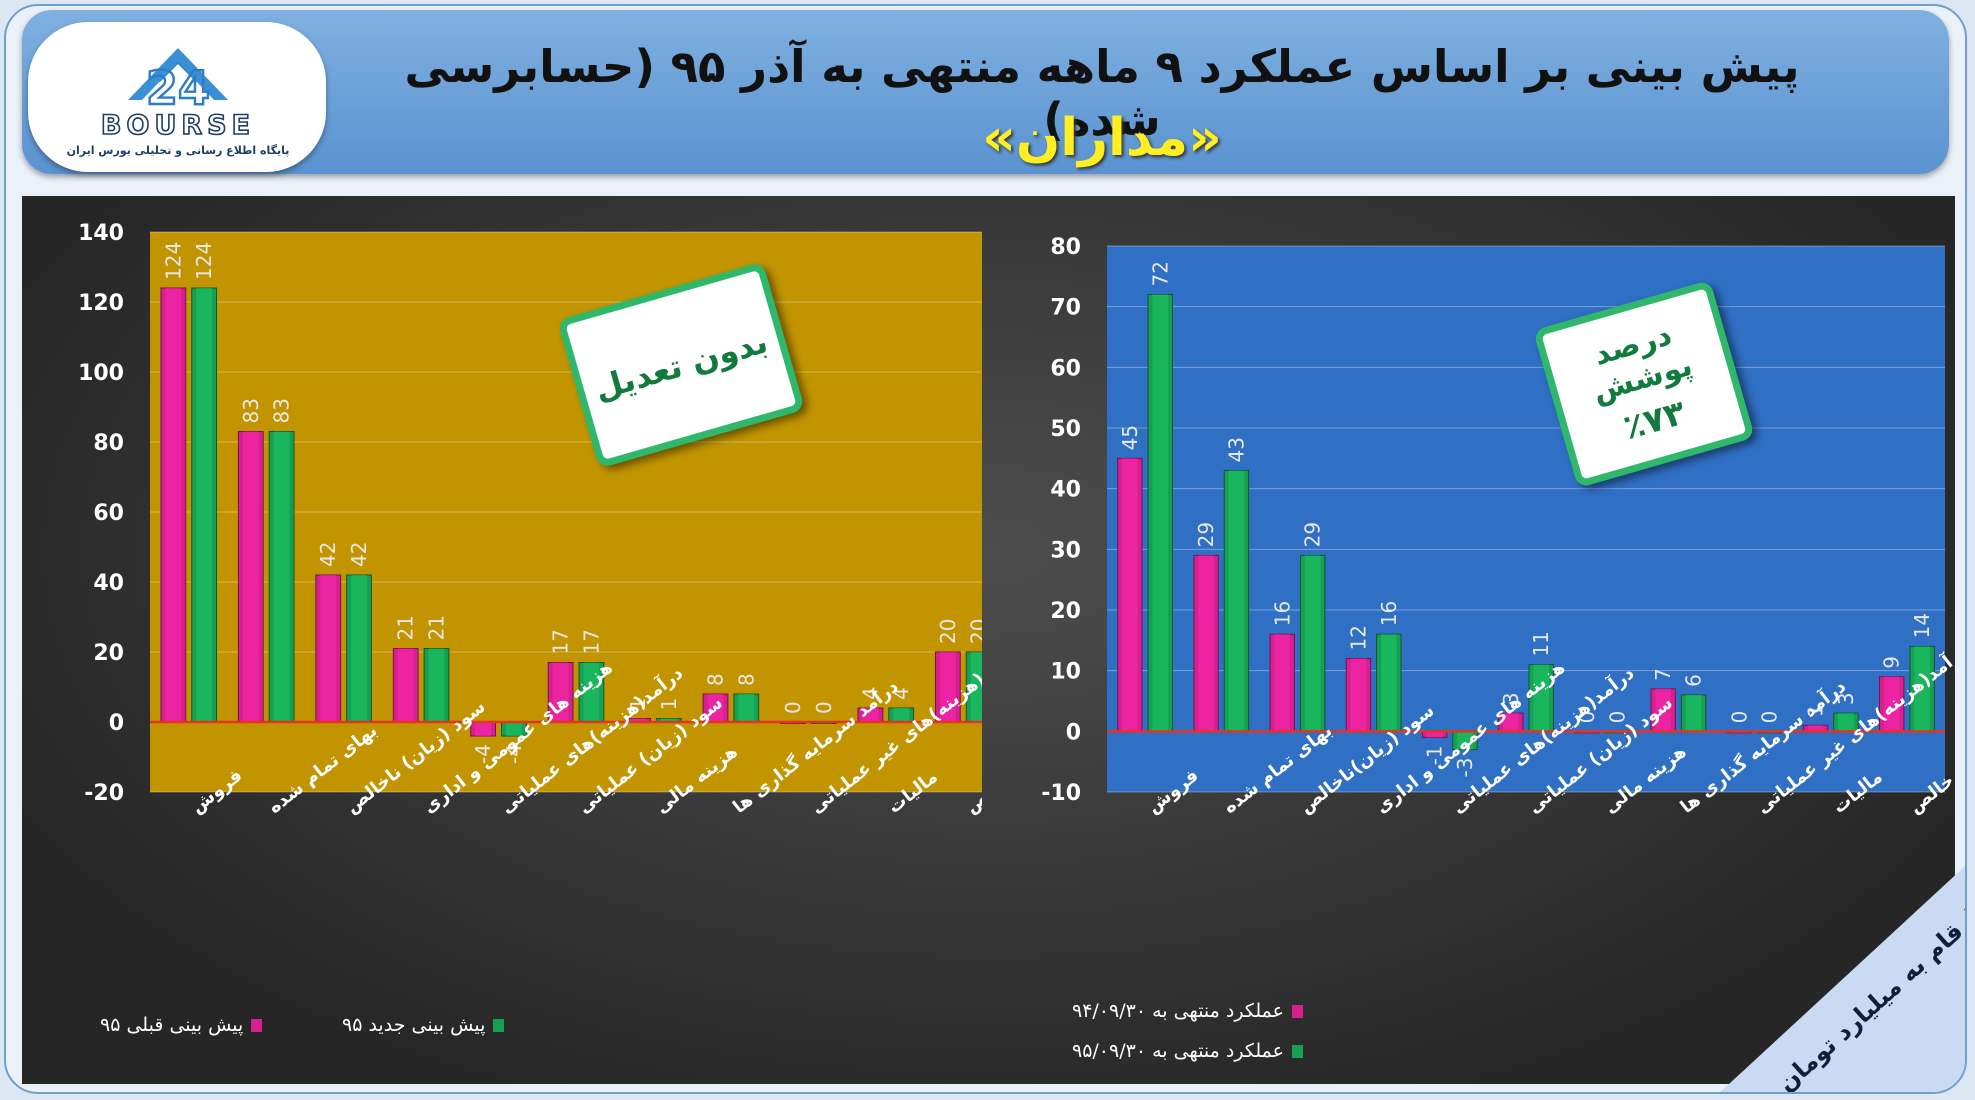  I want to click on y-tick-label: -10, so click(1061, 793).